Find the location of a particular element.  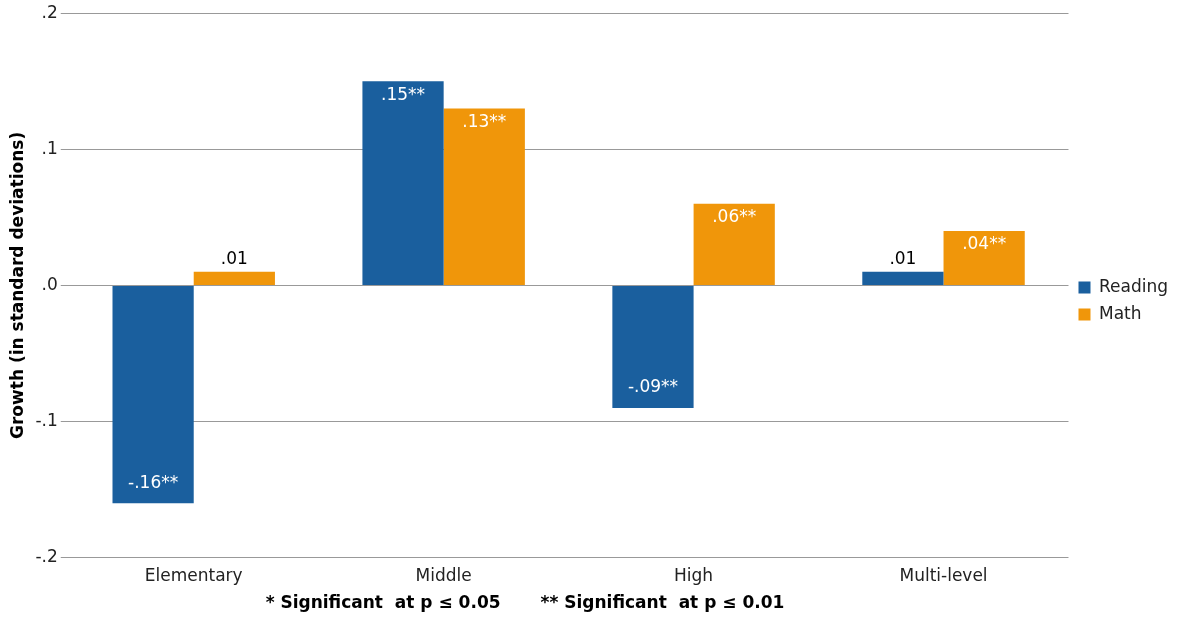

x-tick-label: Multi-level is located at coordinates (943, 575).